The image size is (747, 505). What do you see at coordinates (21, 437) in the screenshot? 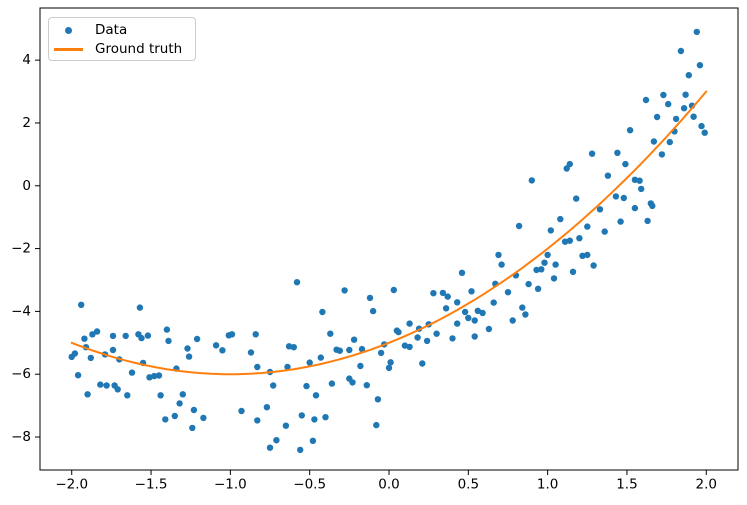
I see `y-tick-label: −8` at bounding box center [21, 437].